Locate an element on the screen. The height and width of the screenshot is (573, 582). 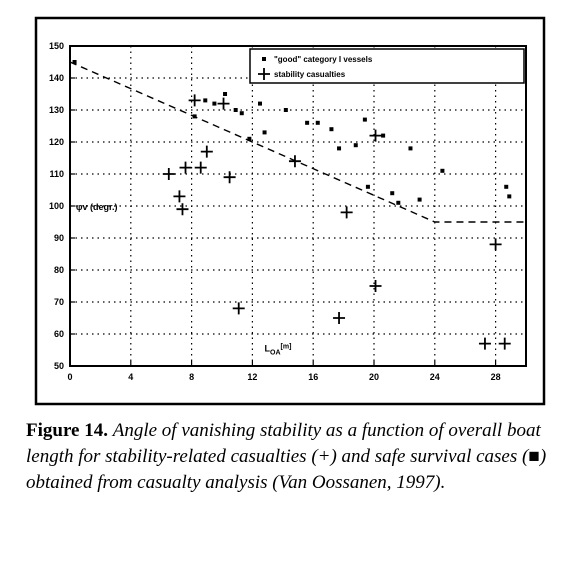
y-tick-label: 110 is located at coordinates (56, 174).